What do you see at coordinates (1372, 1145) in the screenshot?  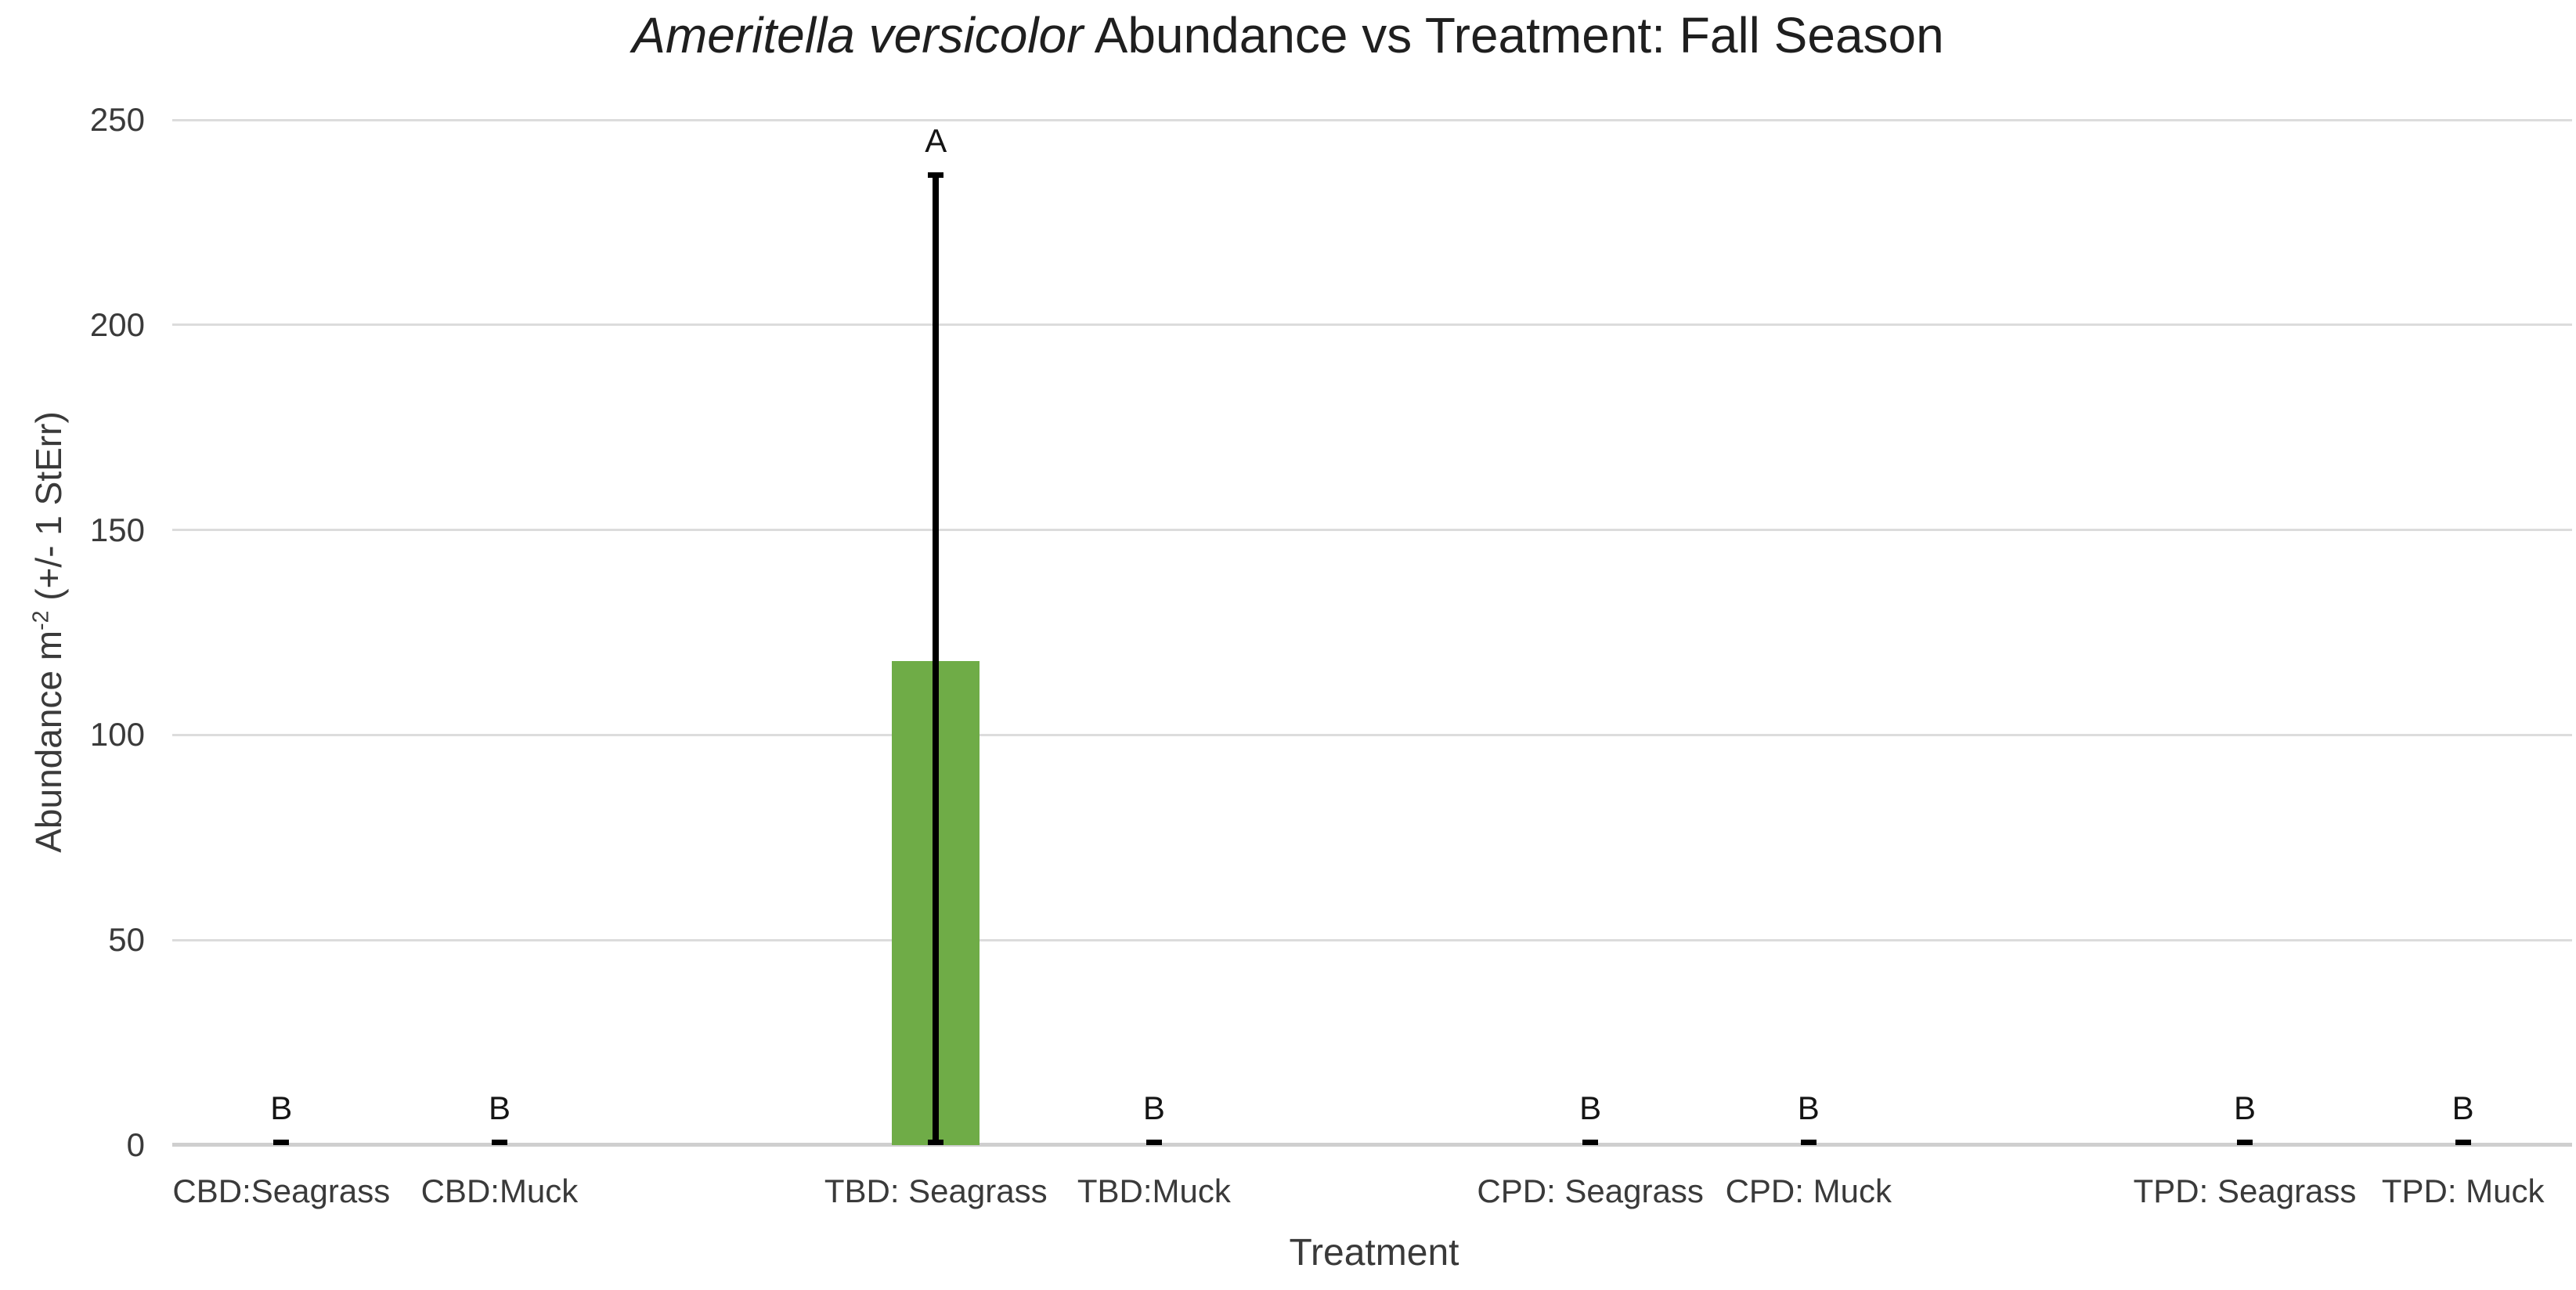 I see `x-axis-line` at bounding box center [1372, 1145].